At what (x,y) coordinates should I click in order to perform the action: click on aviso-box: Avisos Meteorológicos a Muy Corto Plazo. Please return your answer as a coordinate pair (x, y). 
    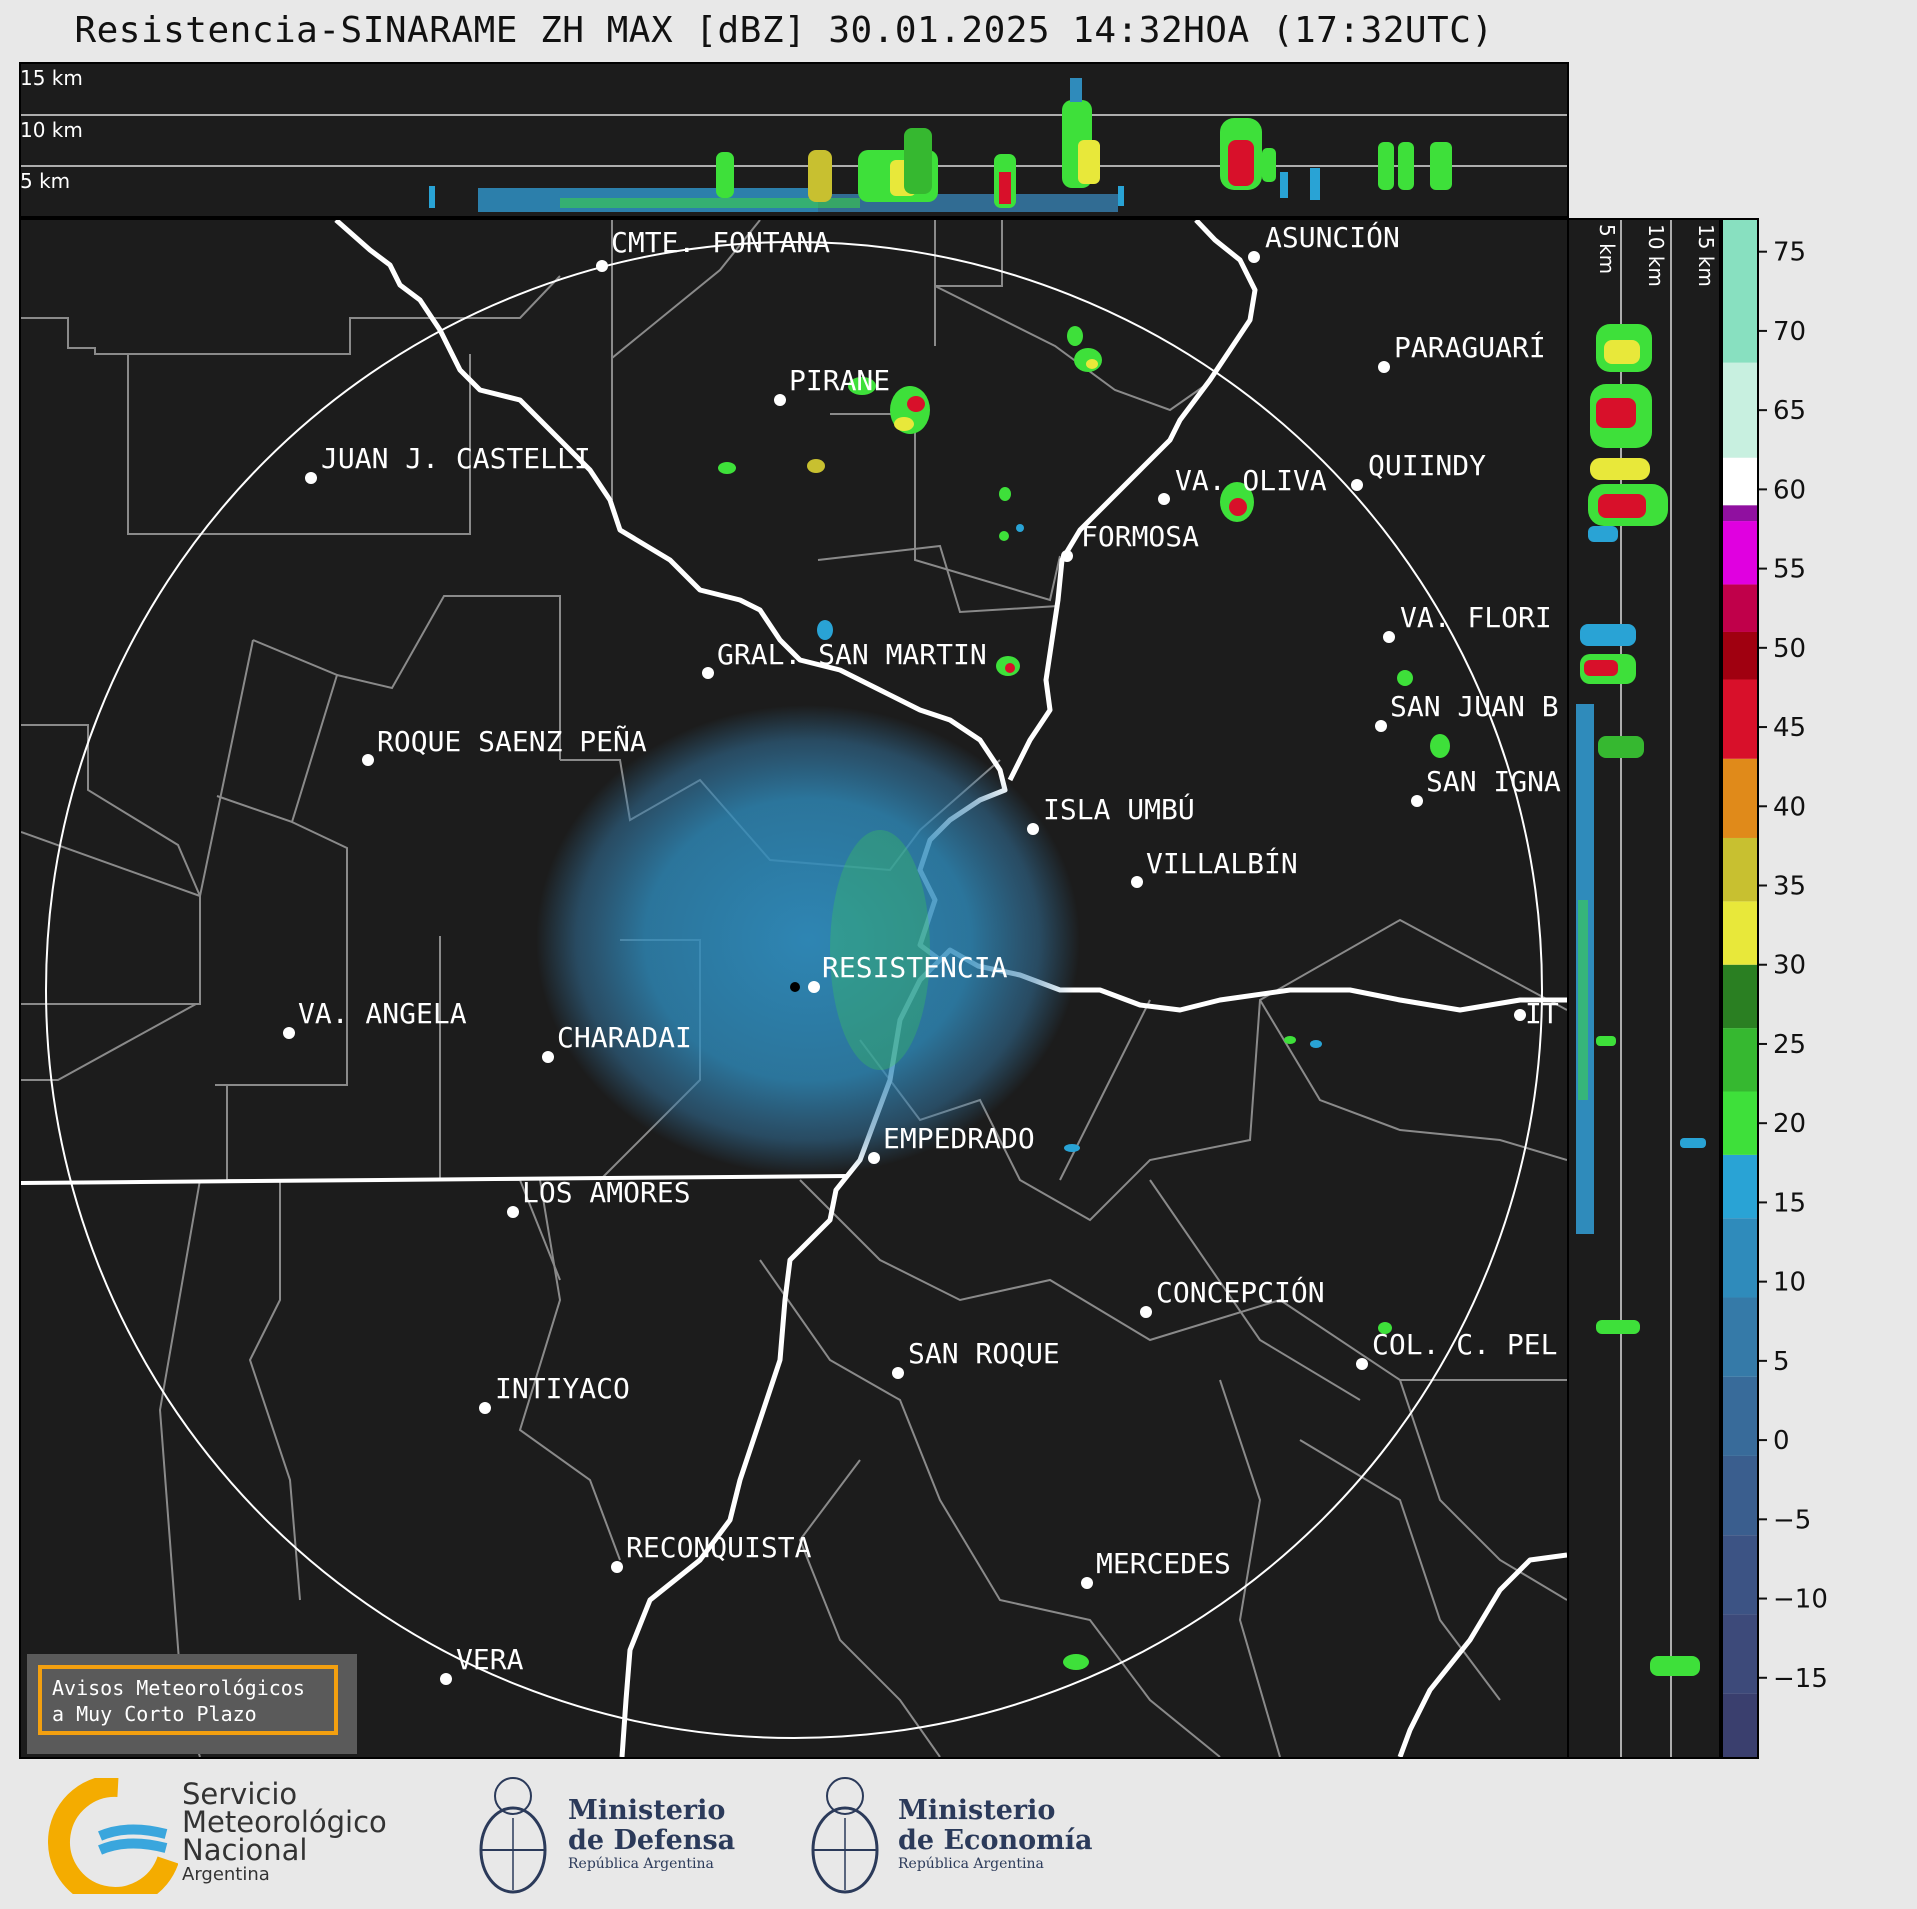
    Looking at the image, I should click on (192, 1704).